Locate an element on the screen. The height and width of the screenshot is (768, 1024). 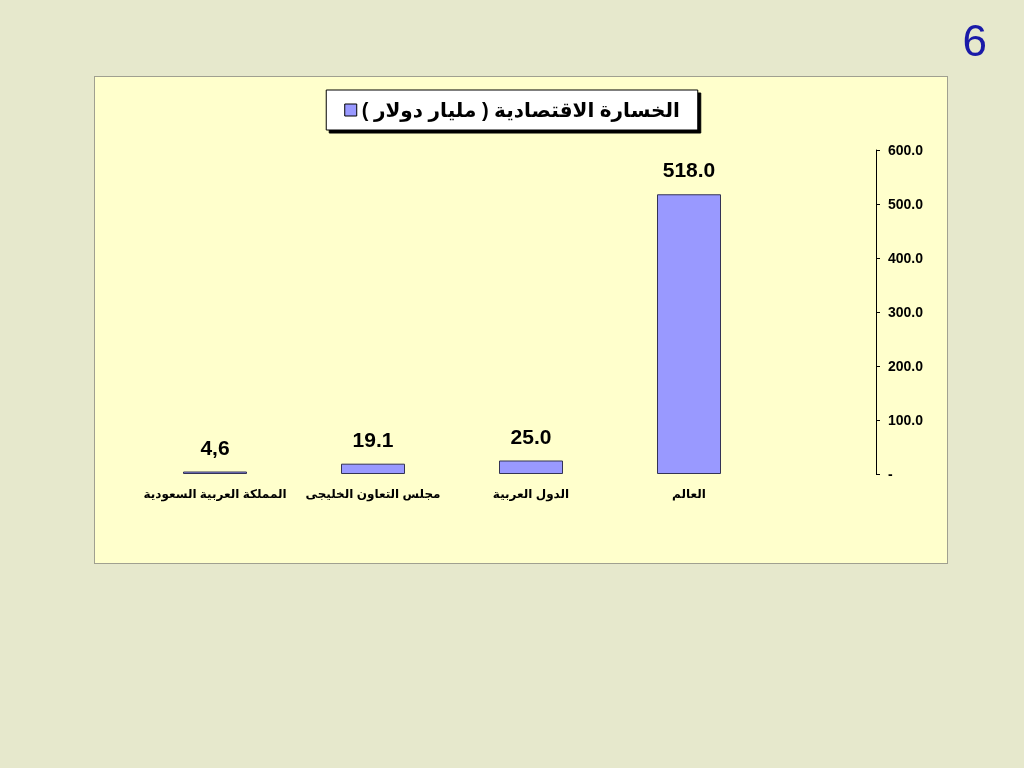
x-tick-label: مجلس التعاون الخليجى is located at coordinates (373, 494).